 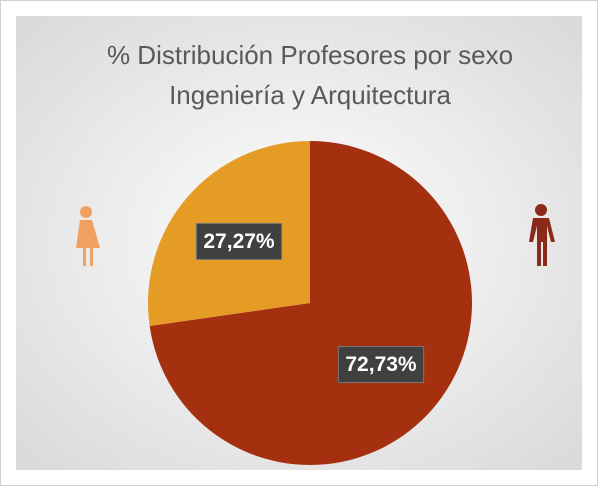 I want to click on chart-title: % Distribución Profesores por sexo, so click(x=310, y=55).